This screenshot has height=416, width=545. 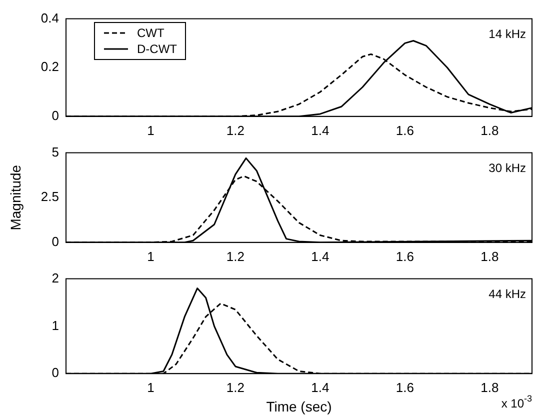 What do you see at coordinates (49, 66) in the screenshot?
I see `y-tick-label: 0.2` at bounding box center [49, 66].